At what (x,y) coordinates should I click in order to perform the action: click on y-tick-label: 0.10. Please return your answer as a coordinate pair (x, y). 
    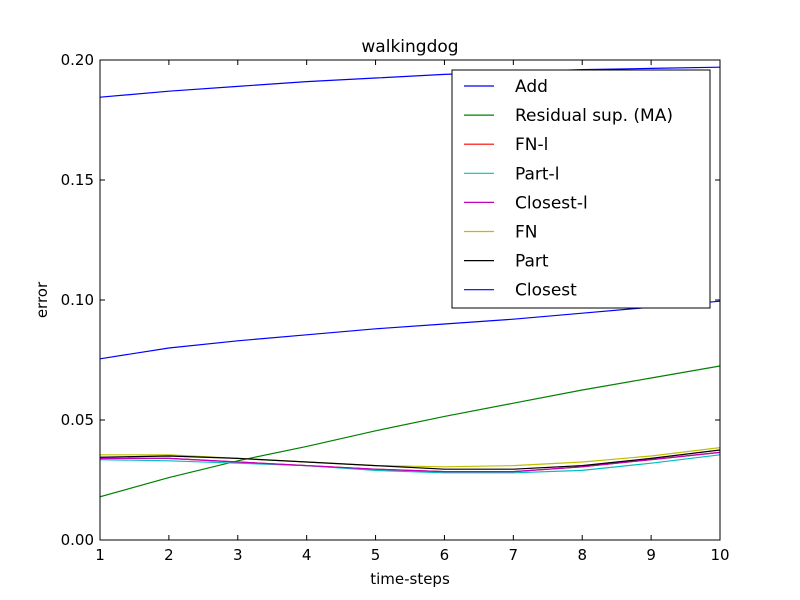
    Looking at the image, I should click on (77, 300).